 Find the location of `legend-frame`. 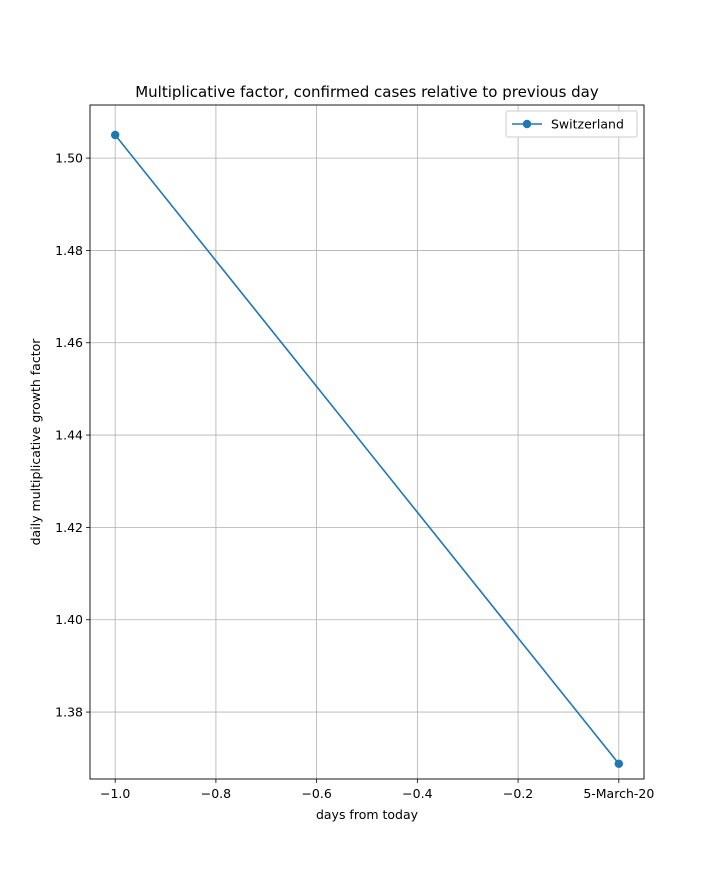

legend-frame is located at coordinates (571, 124).